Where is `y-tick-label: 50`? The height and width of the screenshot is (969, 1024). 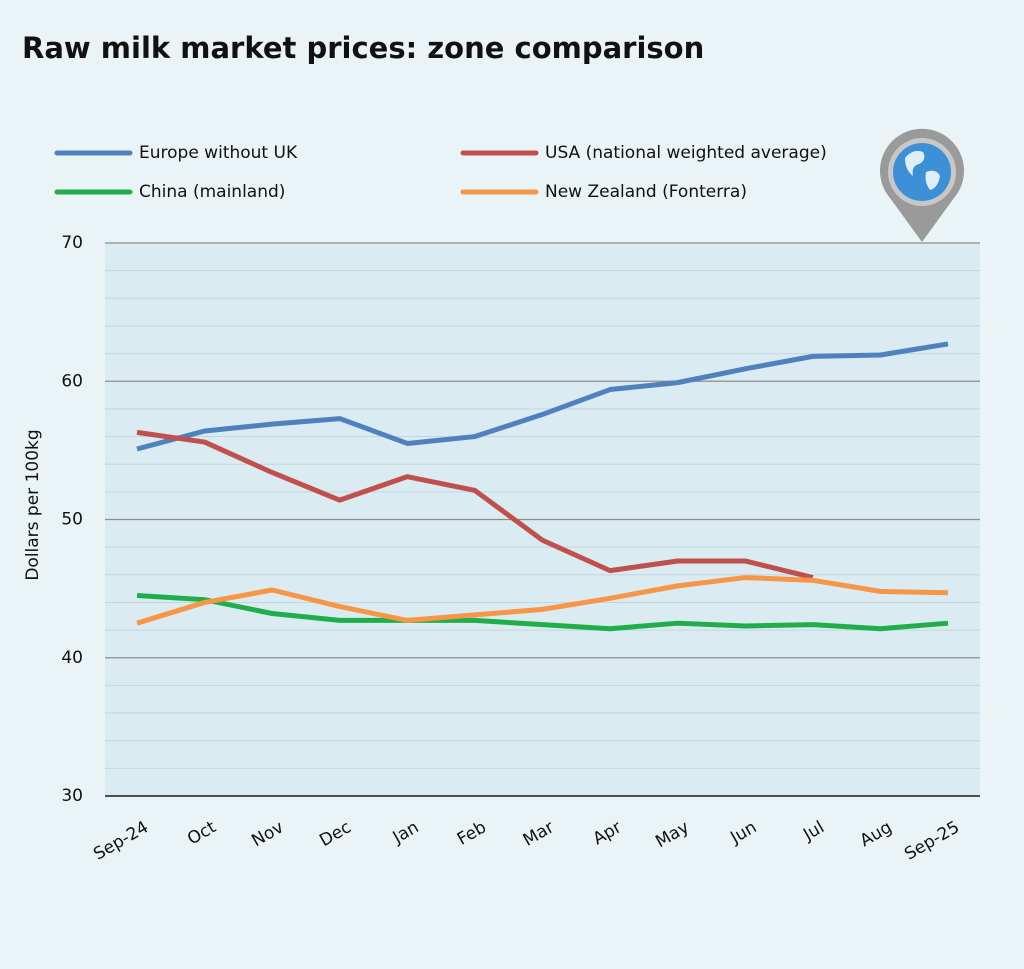 y-tick-label: 50 is located at coordinates (72, 520).